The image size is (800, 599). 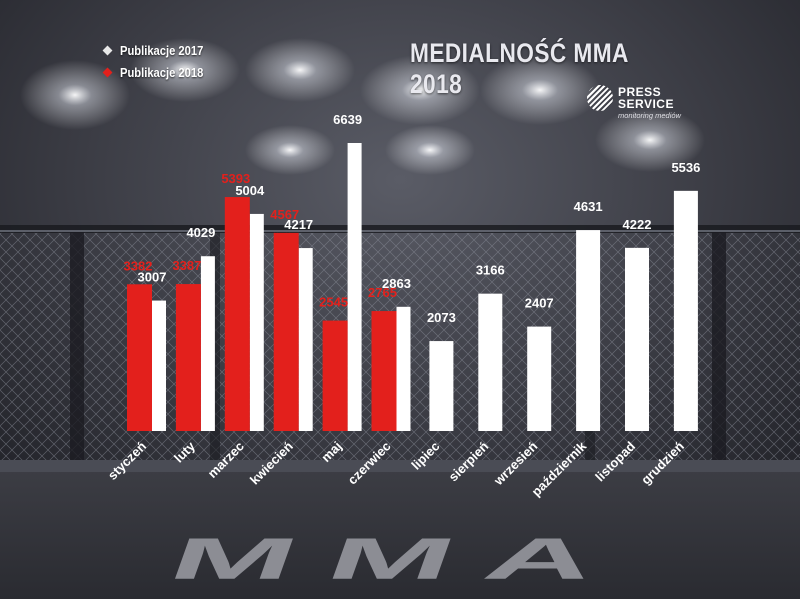 What do you see at coordinates (600, 98) in the screenshot?
I see `globe-icon` at bounding box center [600, 98].